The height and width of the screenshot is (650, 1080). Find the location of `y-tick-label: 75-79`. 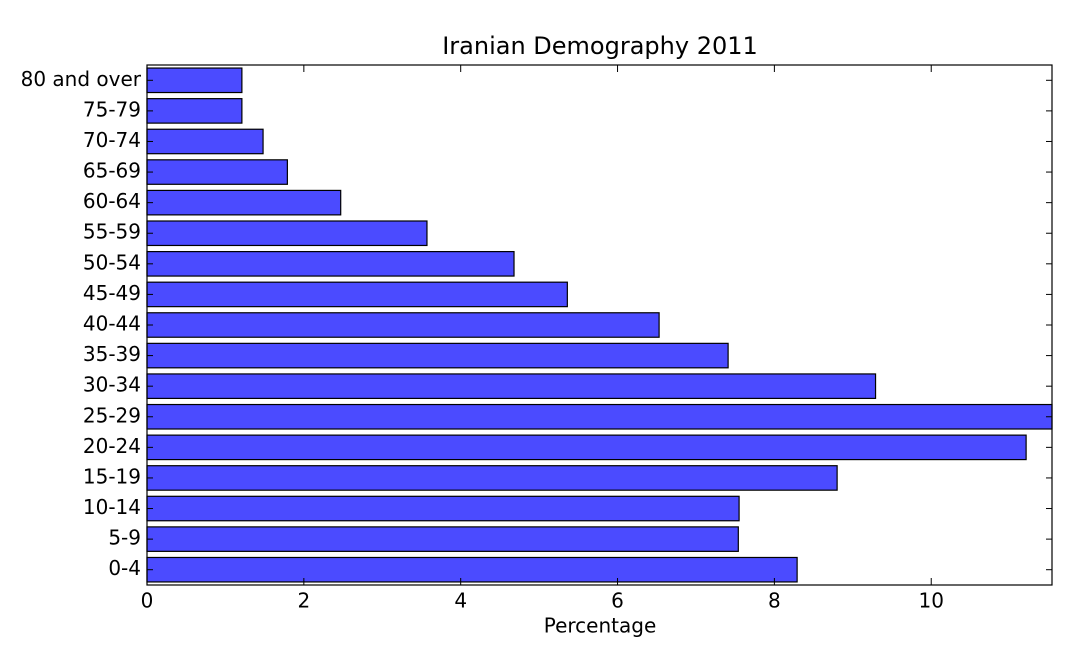

y-tick-label: 75-79 is located at coordinates (112, 109).